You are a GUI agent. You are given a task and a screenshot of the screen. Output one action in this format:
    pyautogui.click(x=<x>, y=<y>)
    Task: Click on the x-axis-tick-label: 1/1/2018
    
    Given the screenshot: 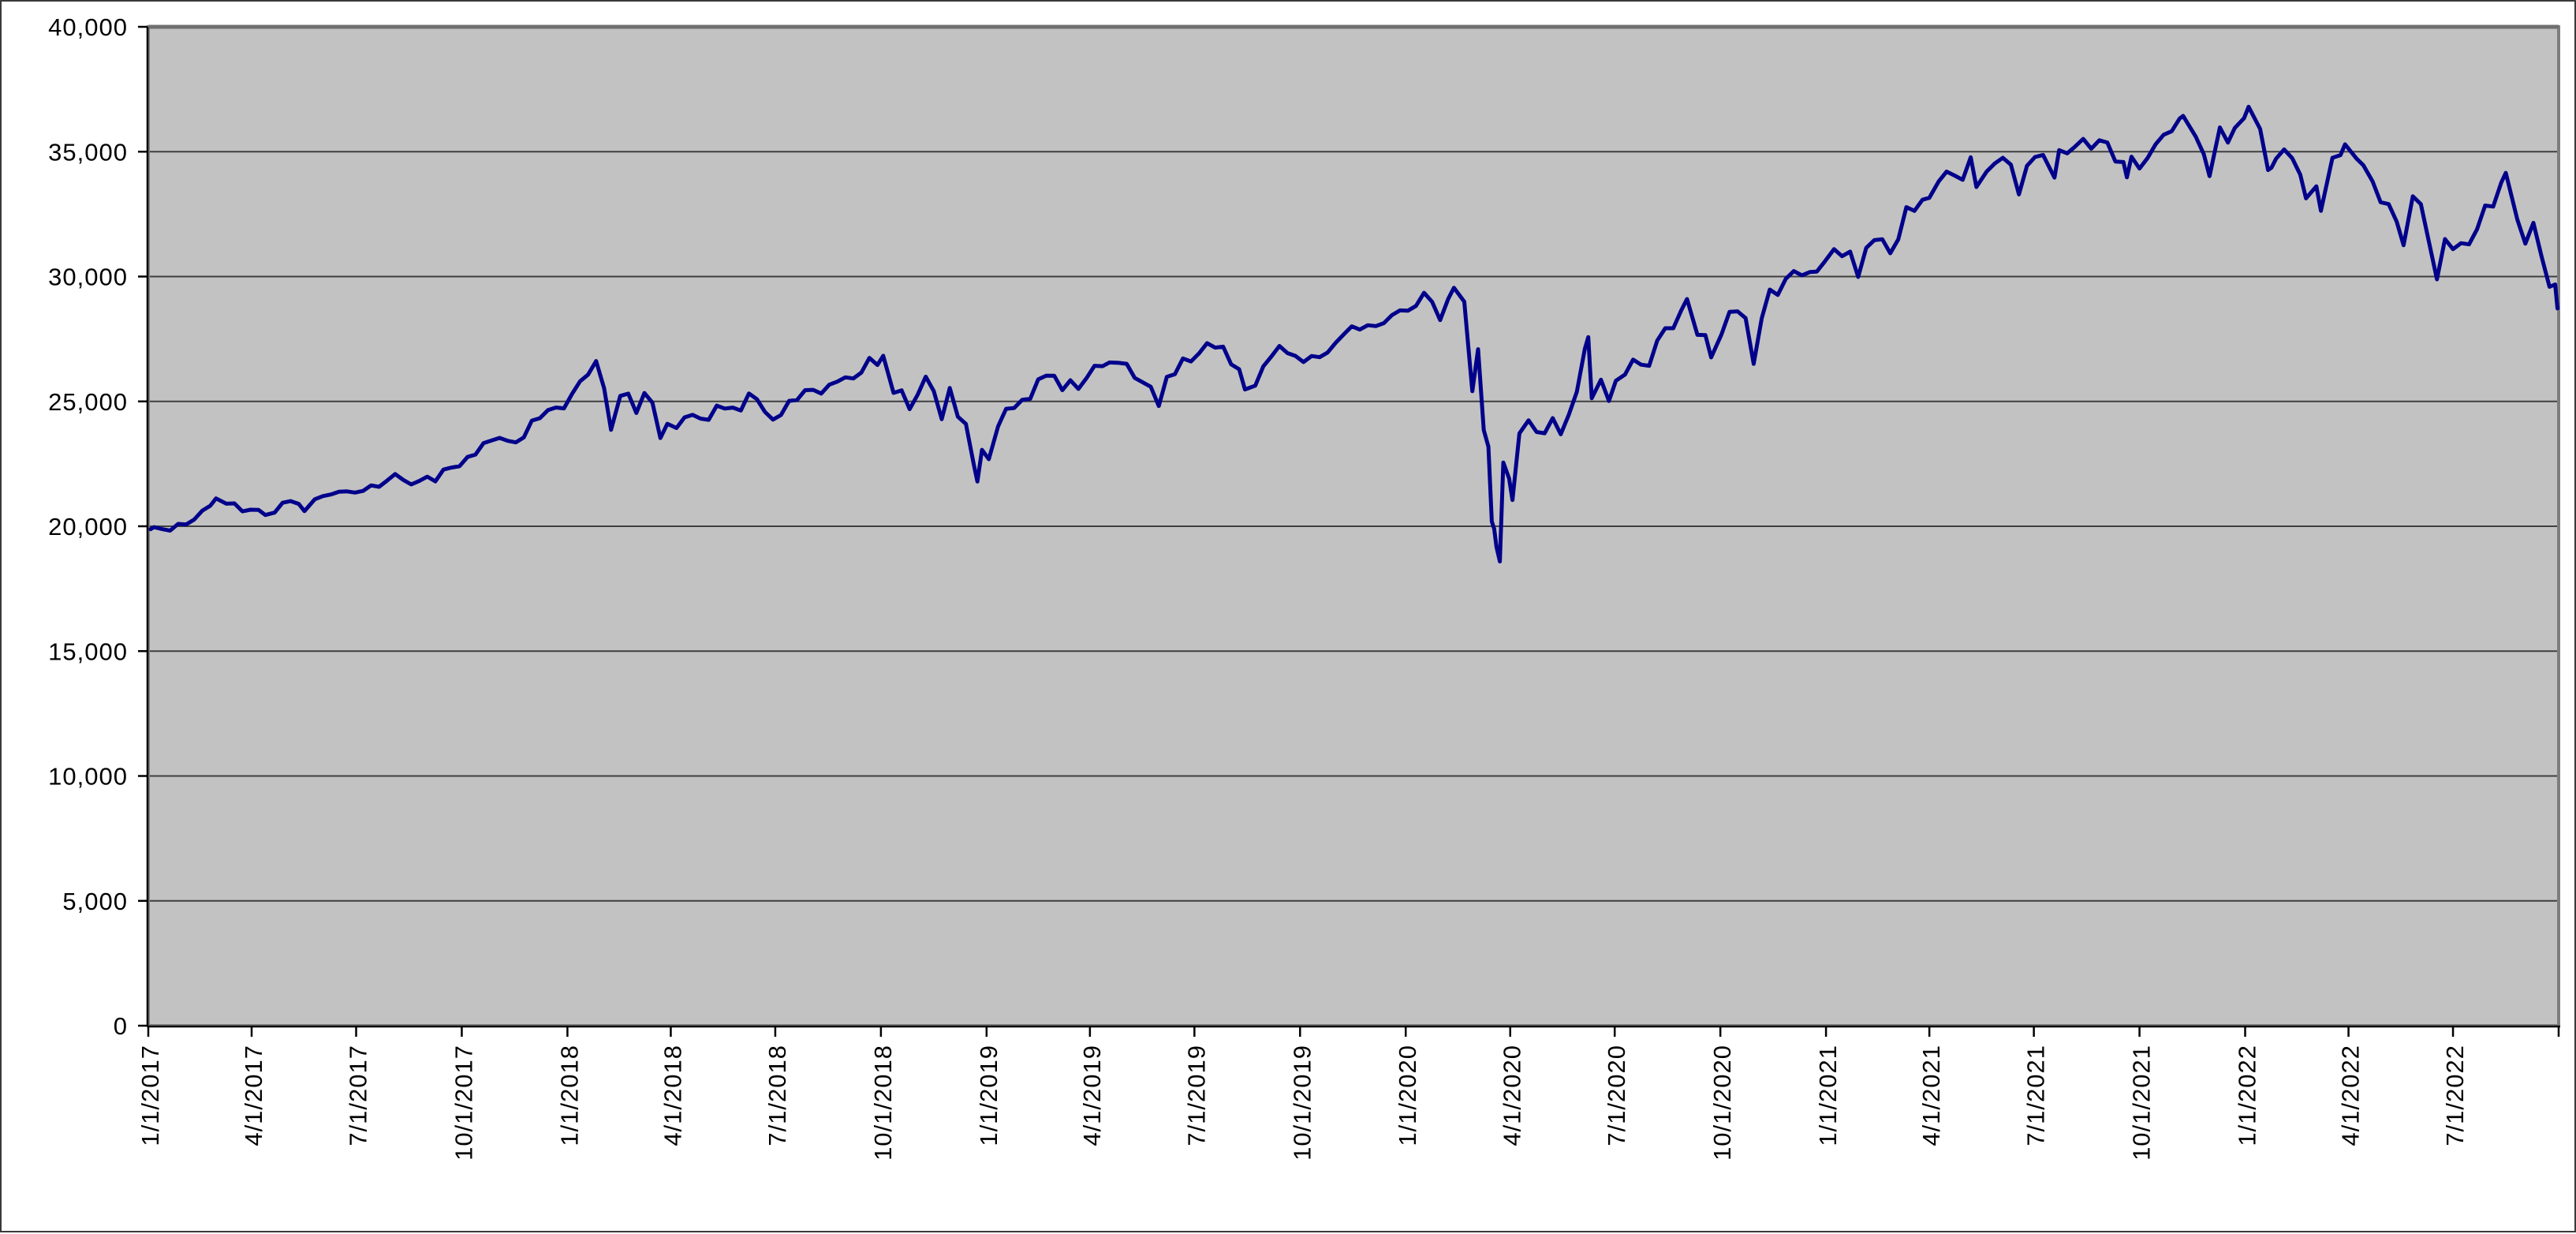 What is the action you would take?
    pyautogui.click(x=569, y=1095)
    